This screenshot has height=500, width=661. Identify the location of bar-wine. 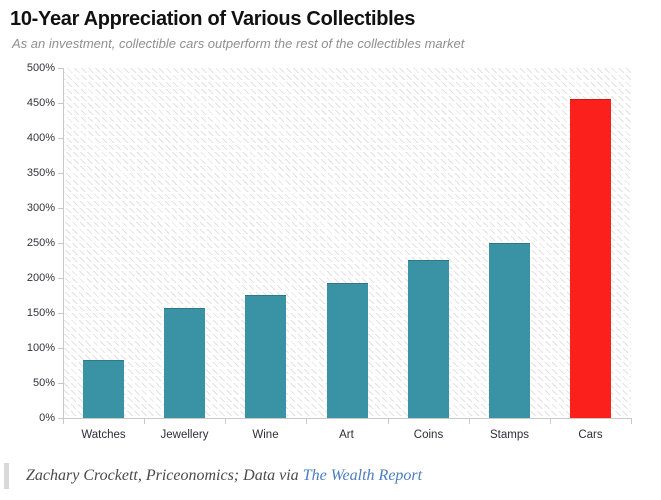
(265, 356).